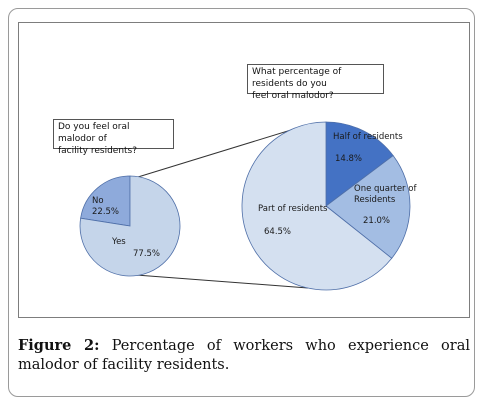  Describe the element at coordinates (98, 201) in the screenshot. I see `pie-small-label-0: No` at that location.